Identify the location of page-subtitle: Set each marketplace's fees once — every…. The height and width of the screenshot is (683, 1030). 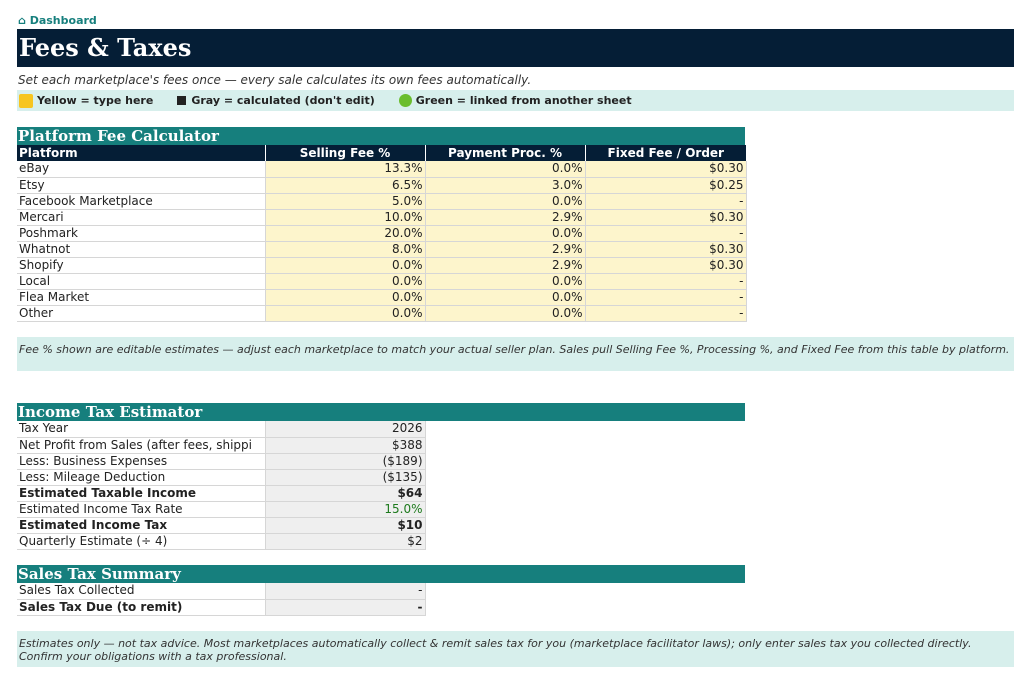
(275, 80).